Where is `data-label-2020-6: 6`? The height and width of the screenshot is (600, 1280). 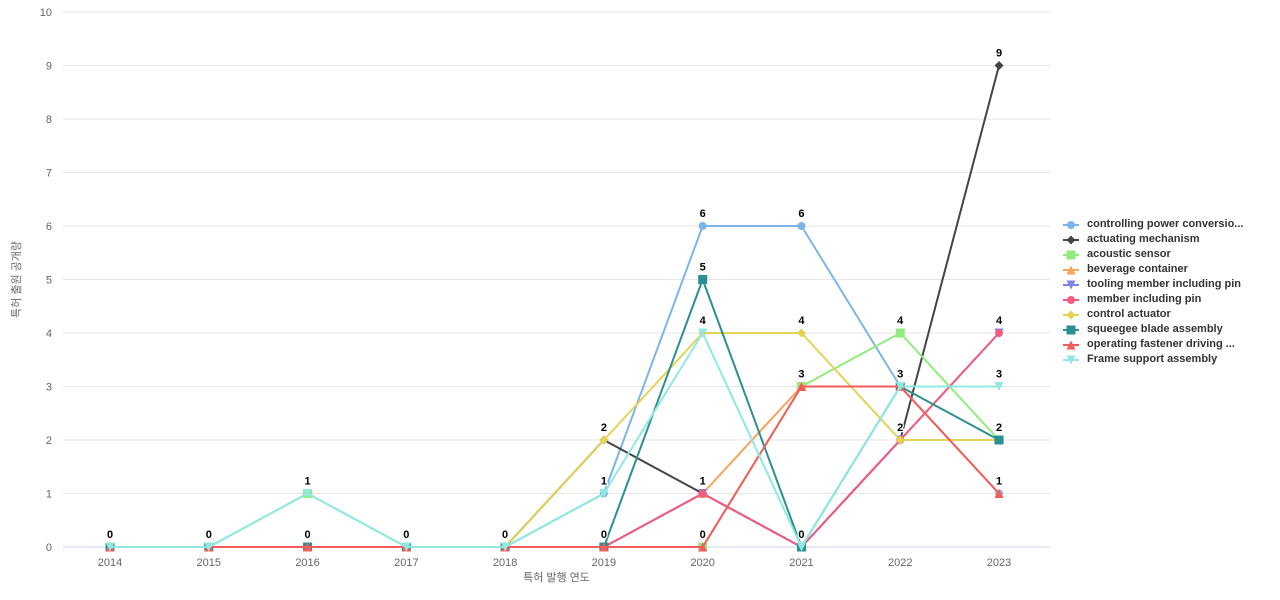
data-label-2020-6: 6 is located at coordinates (703, 214).